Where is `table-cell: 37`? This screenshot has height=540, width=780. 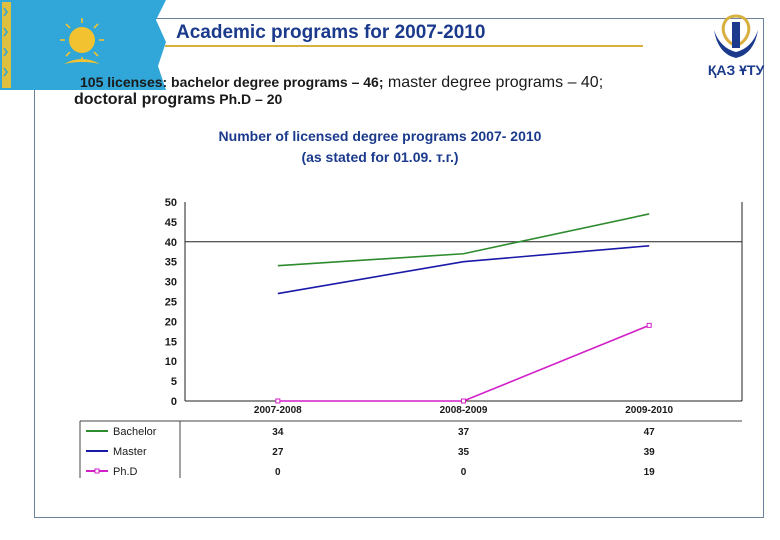 table-cell: 37 is located at coordinates (464, 432).